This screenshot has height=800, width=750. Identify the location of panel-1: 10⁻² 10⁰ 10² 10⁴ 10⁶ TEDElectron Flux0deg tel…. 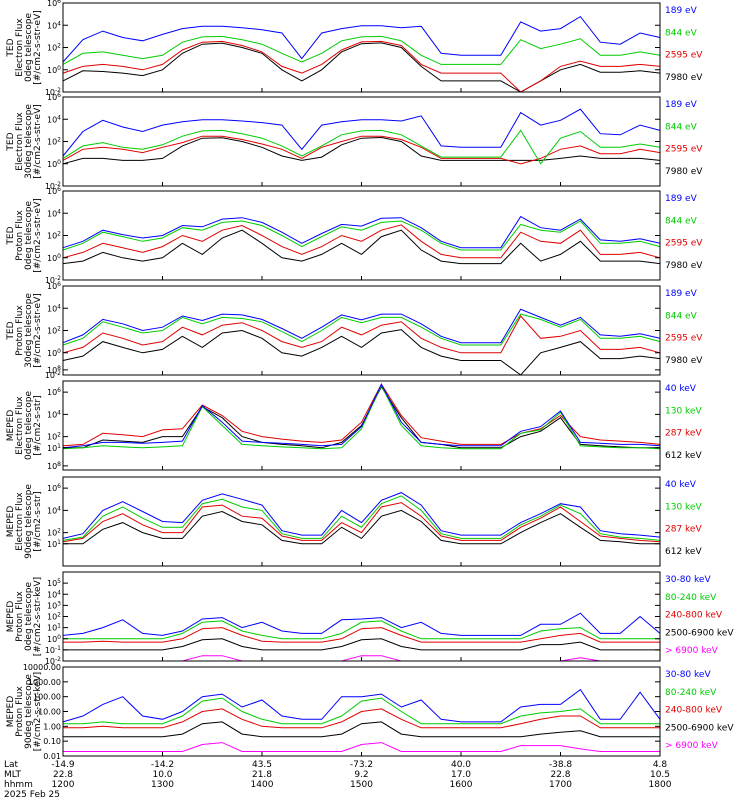
(354, 48).